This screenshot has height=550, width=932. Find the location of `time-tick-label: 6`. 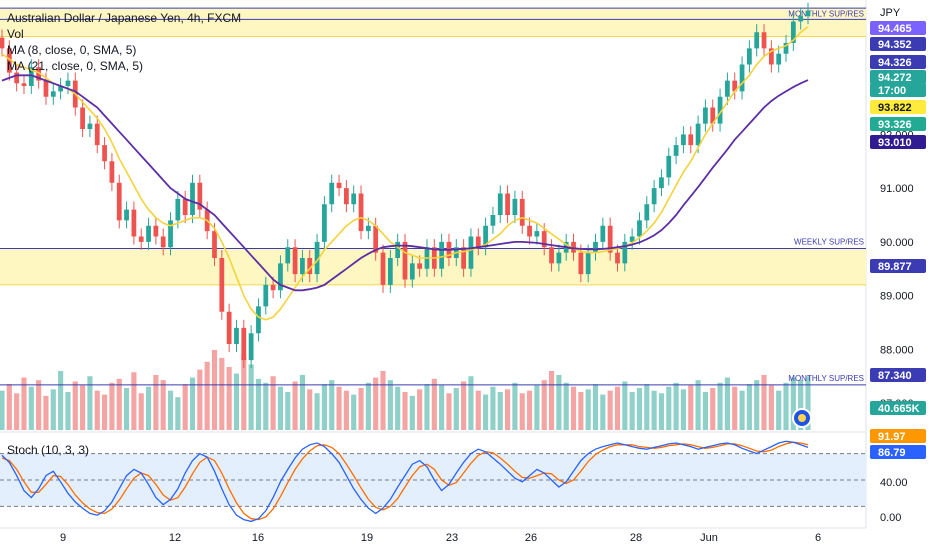

time-tick-label: 6 is located at coordinates (818, 538).